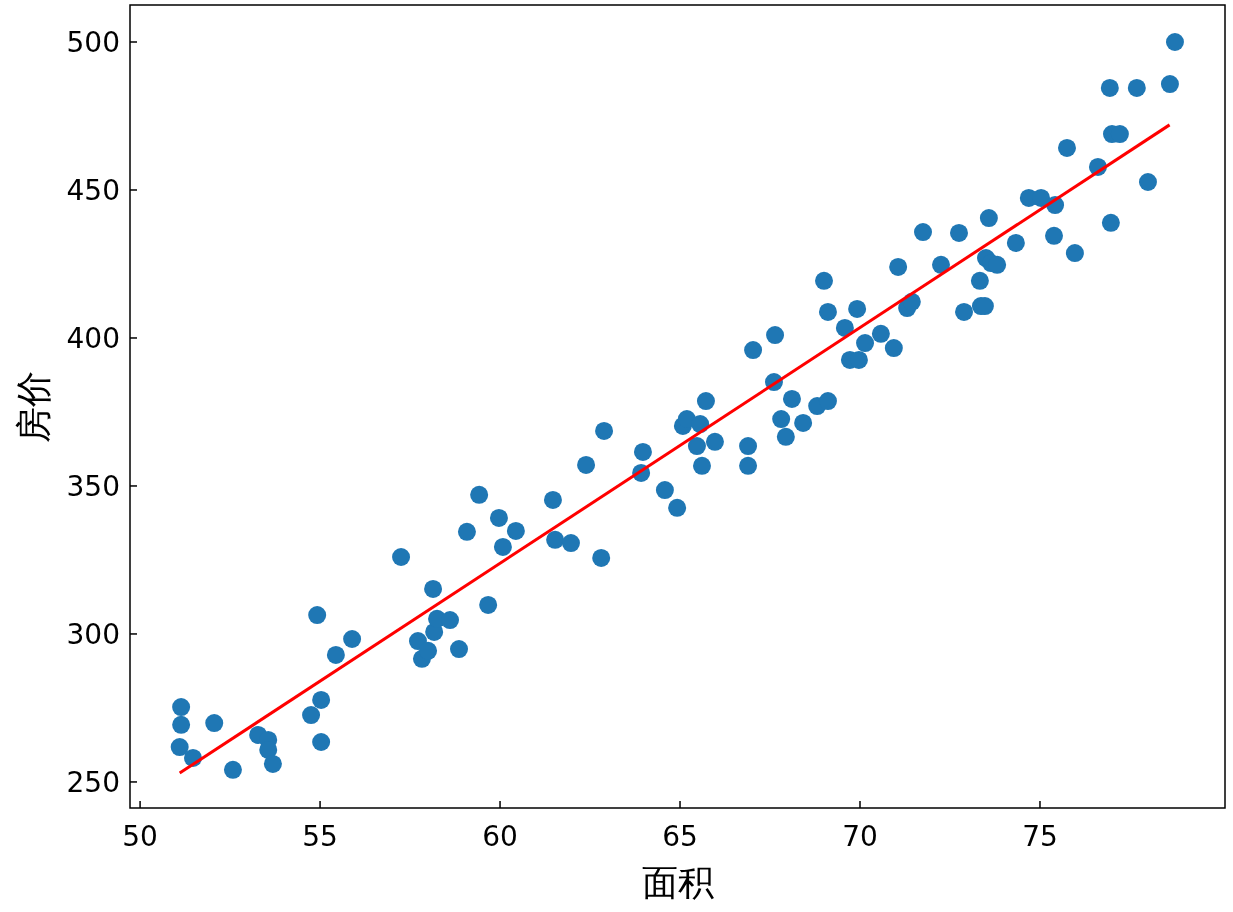  What do you see at coordinates (1040, 836) in the screenshot?
I see `x-tick-label: 75` at bounding box center [1040, 836].